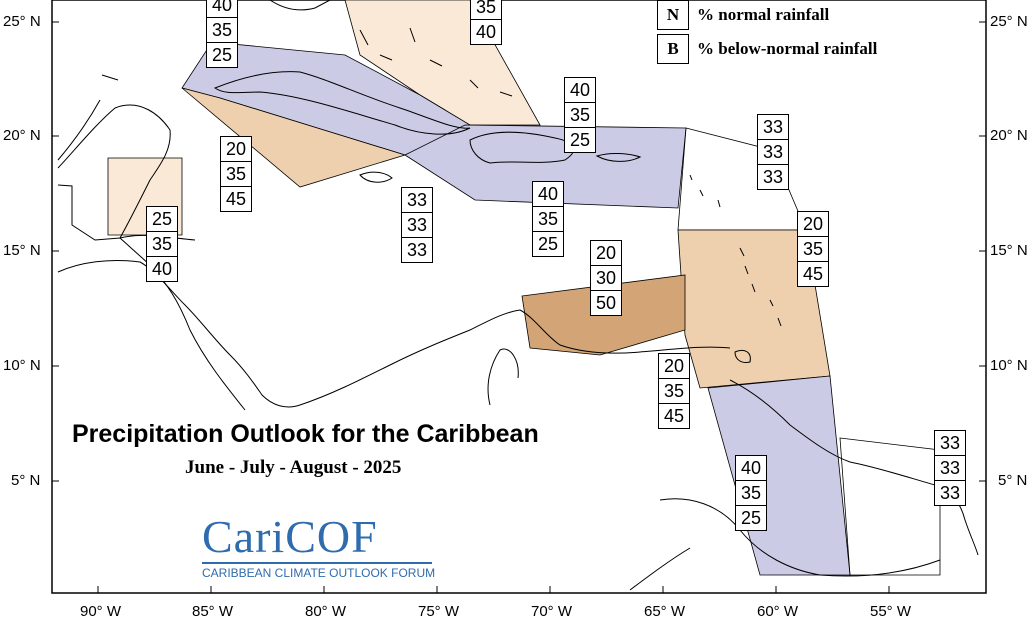 Image resolution: width=1036 pixels, height=630 pixels. I want to click on coast-jamaica, so click(376, 177).